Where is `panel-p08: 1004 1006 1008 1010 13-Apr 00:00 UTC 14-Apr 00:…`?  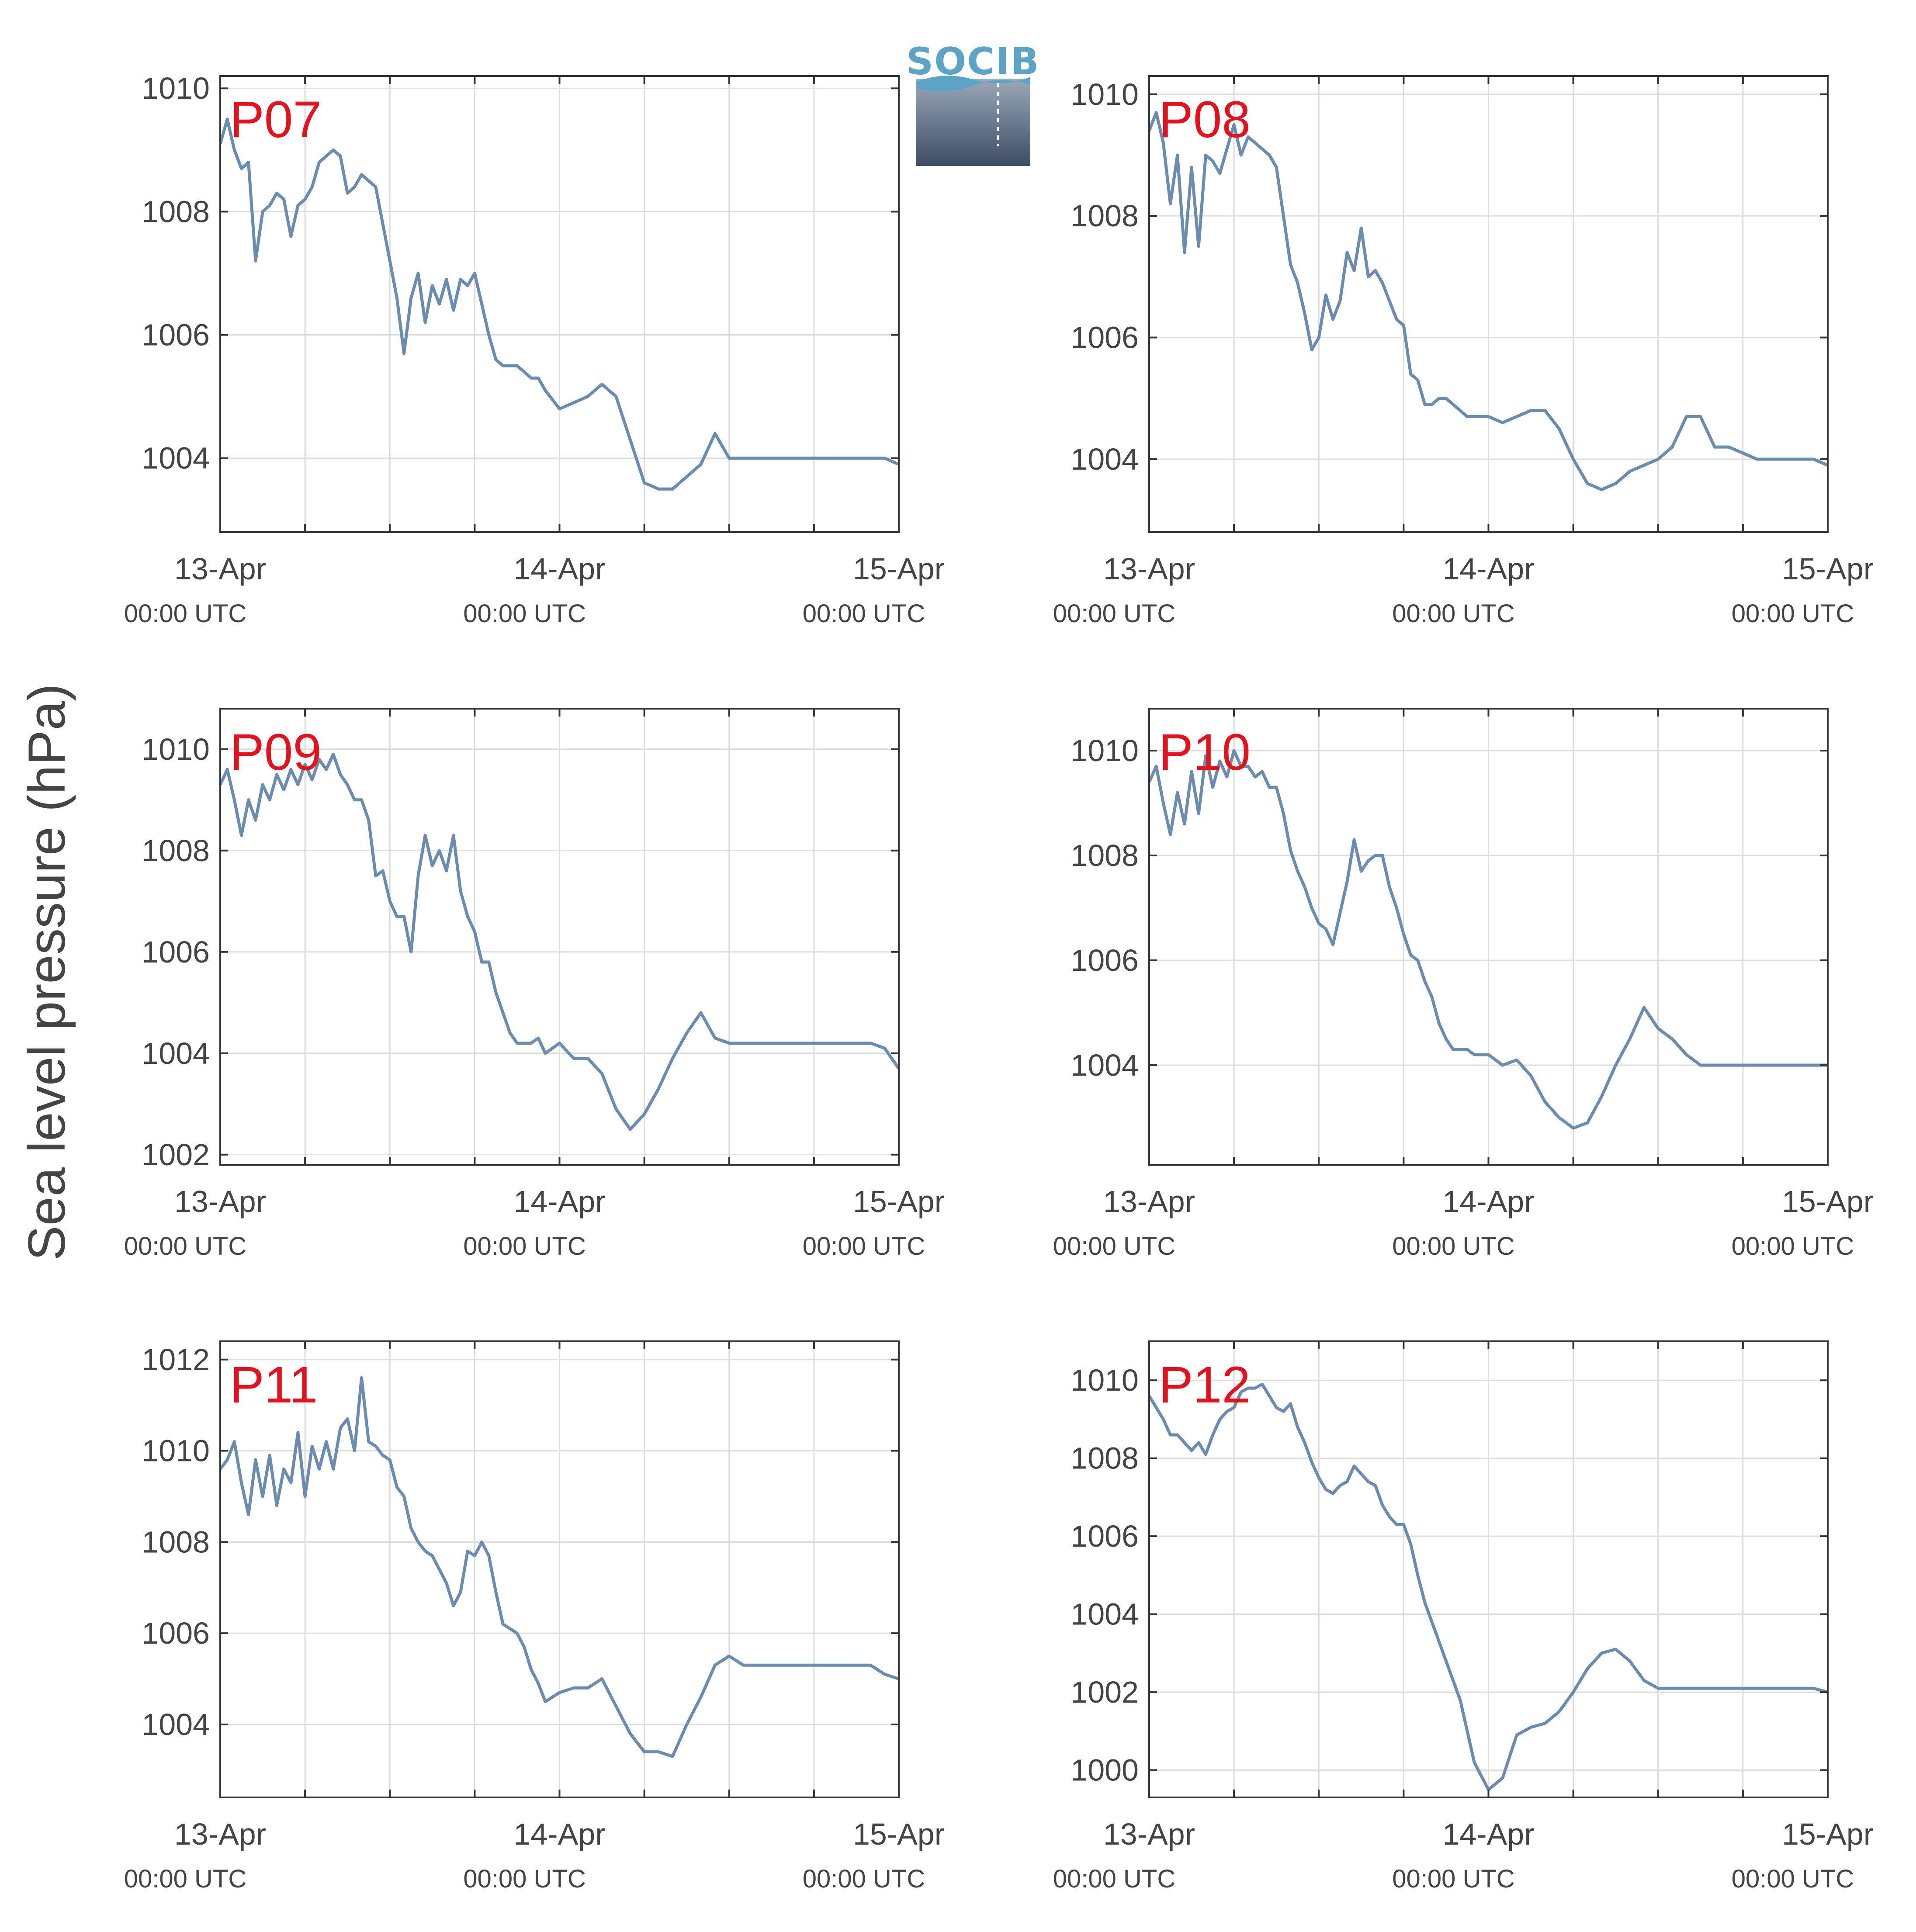
panel-p08: 1004 1006 1008 1010 13-Apr 00:00 UTC 14-Apr 00:… is located at coordinates (1463, 351).